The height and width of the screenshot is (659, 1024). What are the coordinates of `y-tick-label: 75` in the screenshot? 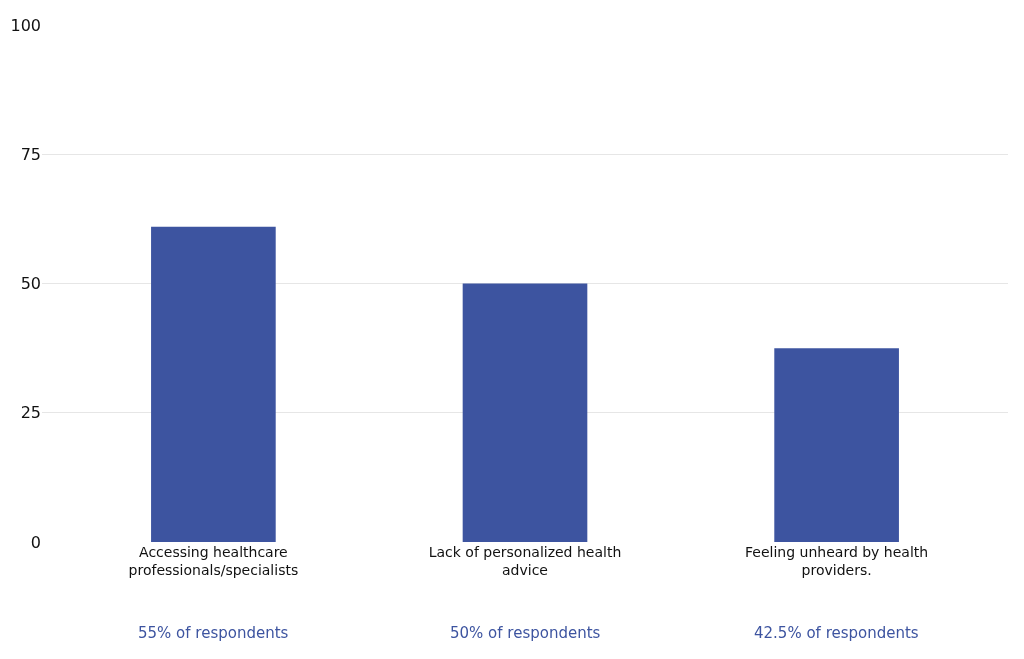 It's located at (30, 154).